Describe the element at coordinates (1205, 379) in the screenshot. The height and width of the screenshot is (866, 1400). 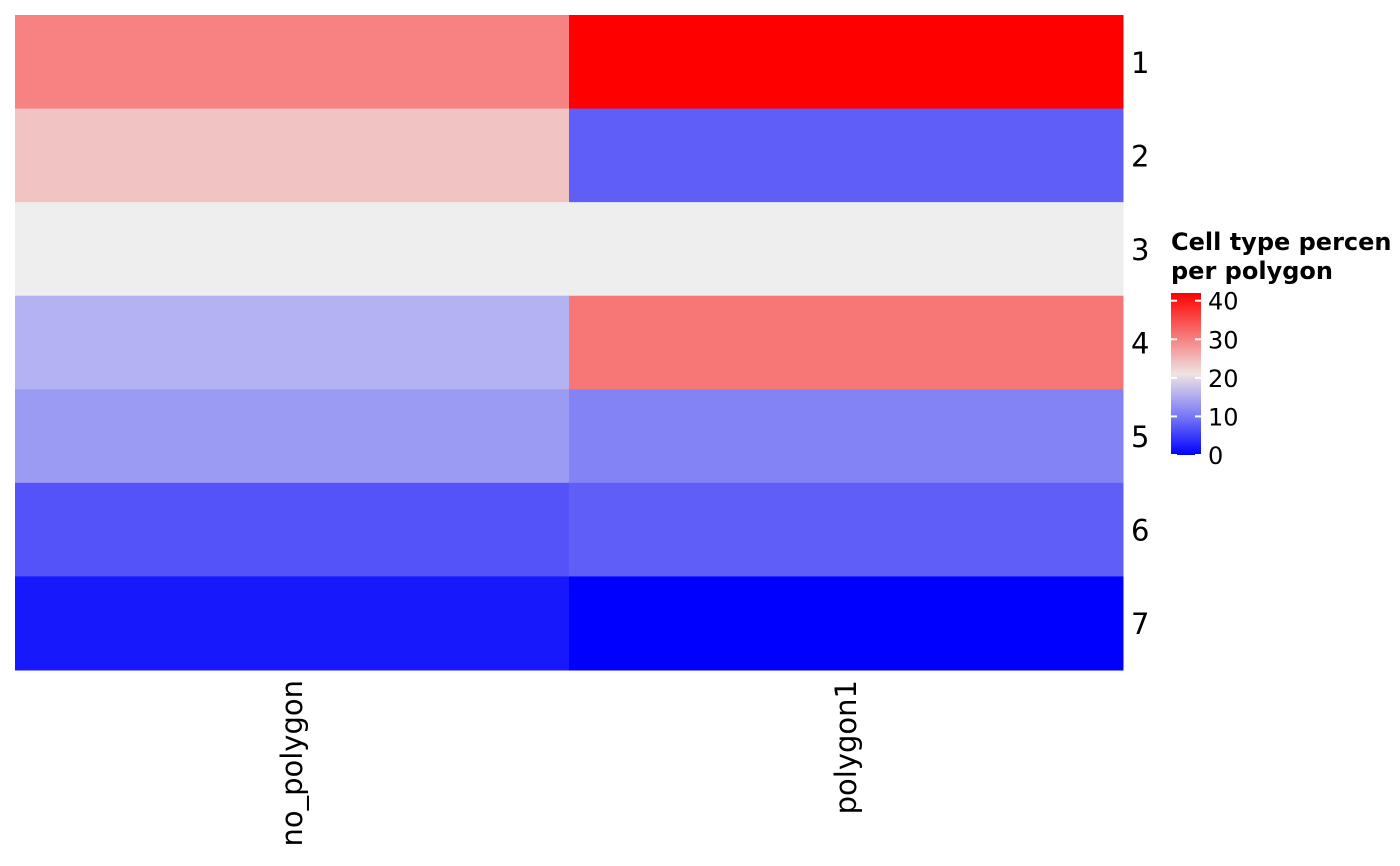
I see `legend-ticks: 40 30 20 10 0` at that location.